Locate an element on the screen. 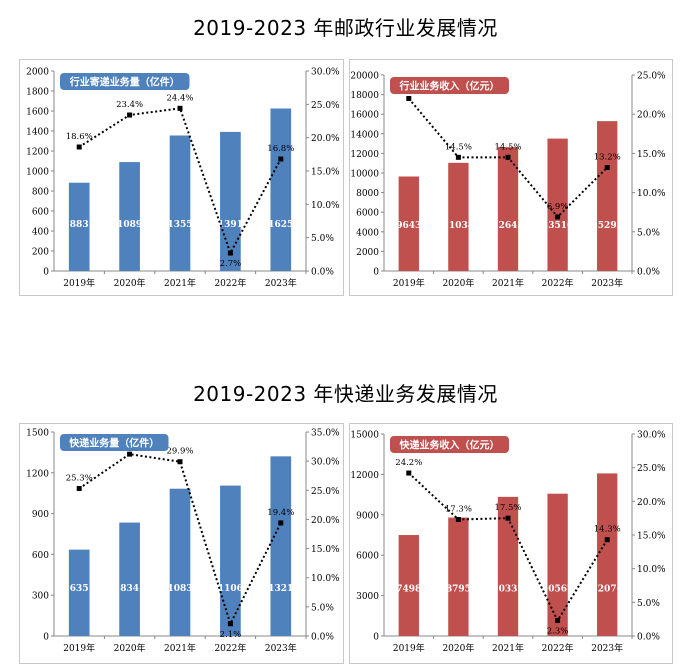 This screenshot has height=671, width=691. bar-value-label: 10567 is located at coordinates (557, 590).